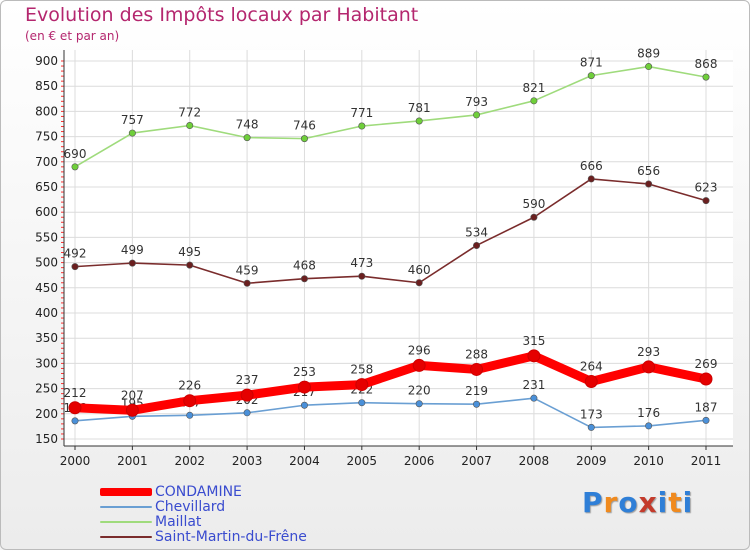 This screenshot has height=550, width=750. I want to click on y-tick-label: 300, so click(46, 363).